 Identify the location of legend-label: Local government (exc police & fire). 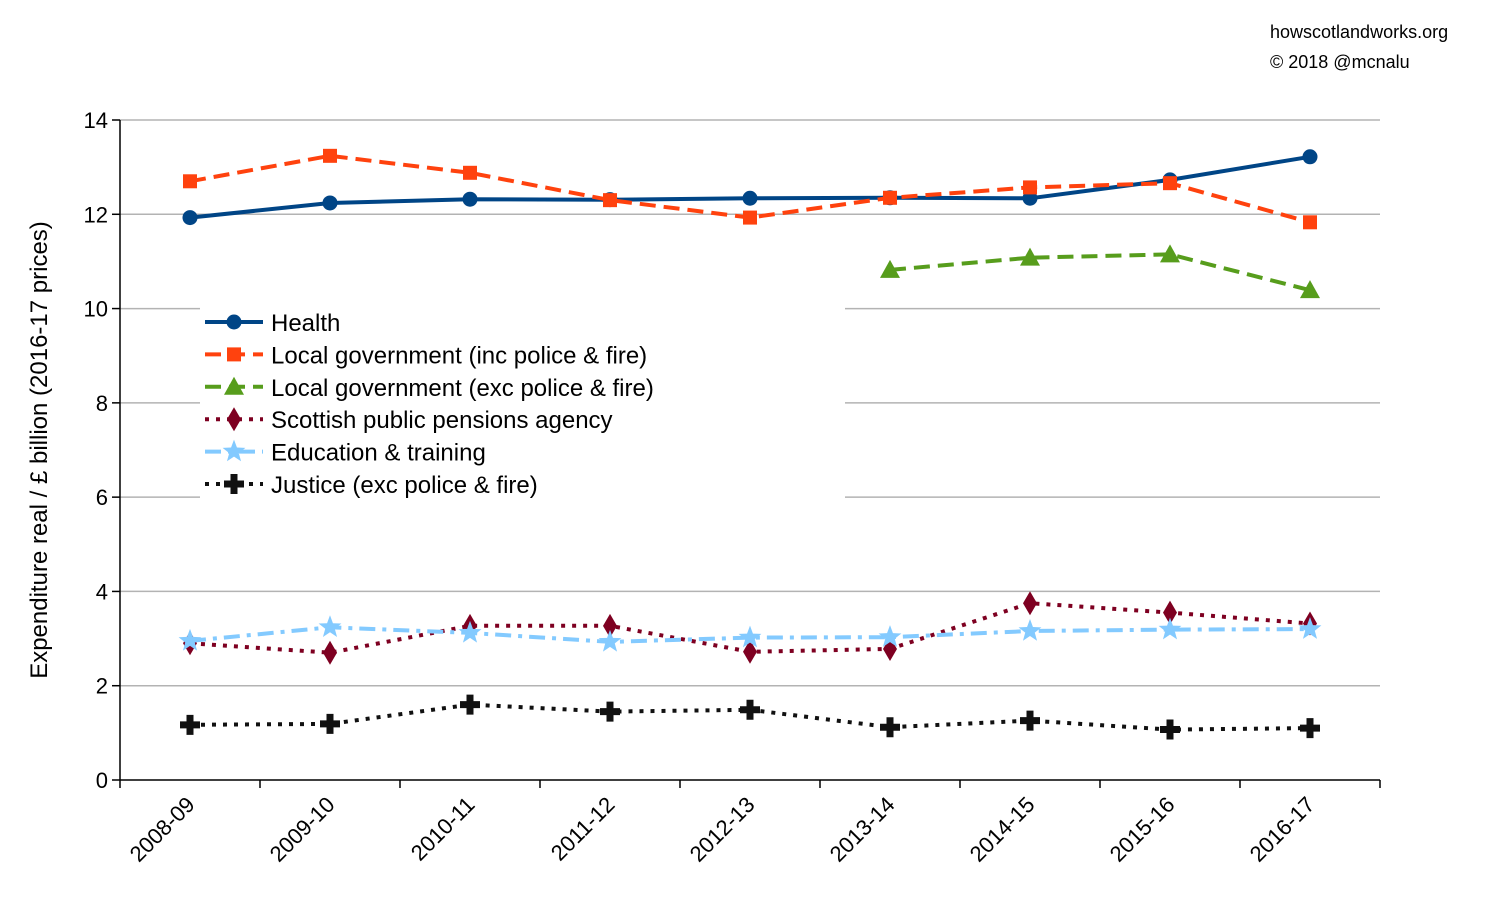
(462, 388).